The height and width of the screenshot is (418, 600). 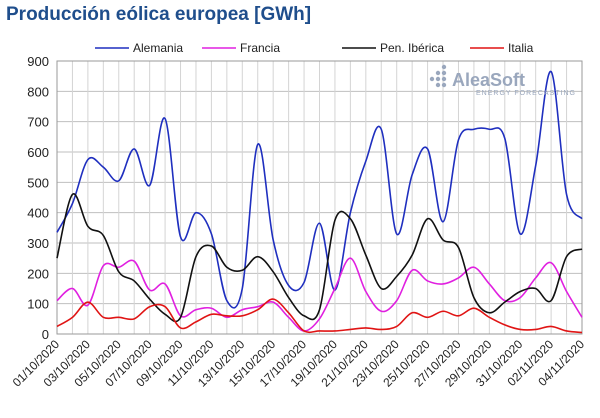 I want to click on y-axis: 0 100 200 300 400 500 600 700 800 900, so click(x=38, y=198).